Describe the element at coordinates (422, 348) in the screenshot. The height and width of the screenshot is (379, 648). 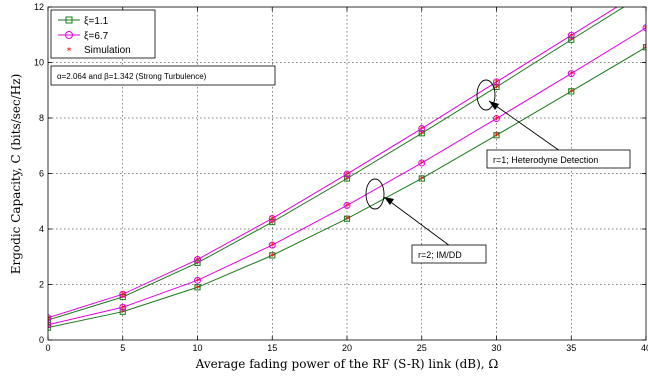
I see `x-tick-label: 25` at that location.